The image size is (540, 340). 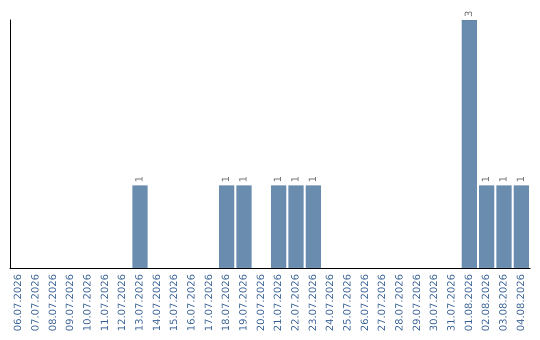 What do you see at coordinates (417, 303) in the screenshot?
I see `x-tick-label: 29.07.2026` at bounding box center [417, 303].